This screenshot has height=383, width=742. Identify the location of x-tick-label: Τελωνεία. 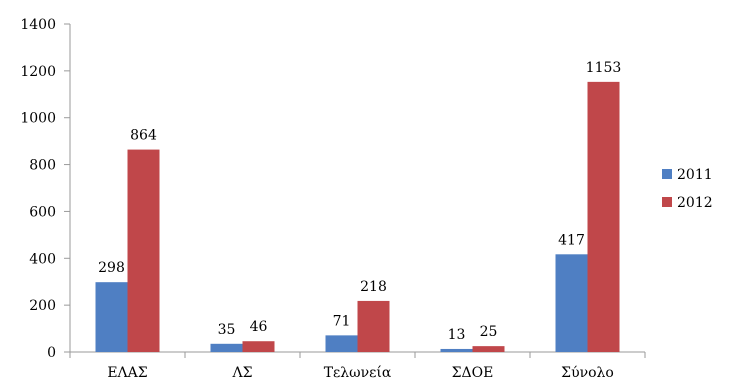
(358, 372).